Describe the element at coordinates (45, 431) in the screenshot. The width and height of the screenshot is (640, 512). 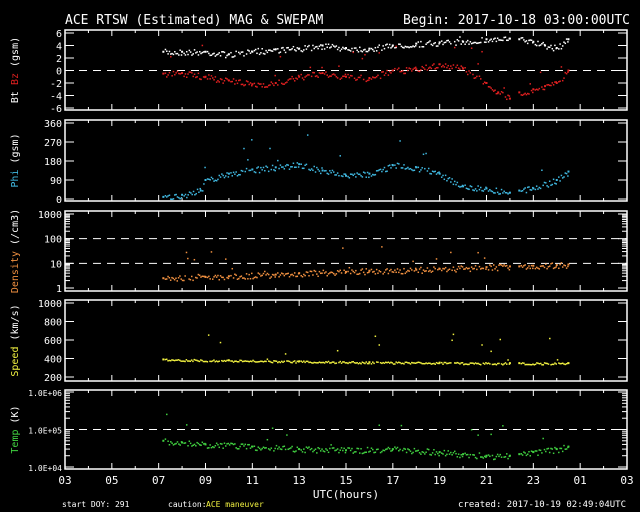
I see `y-tick-label: 1.0E+05` at that location.